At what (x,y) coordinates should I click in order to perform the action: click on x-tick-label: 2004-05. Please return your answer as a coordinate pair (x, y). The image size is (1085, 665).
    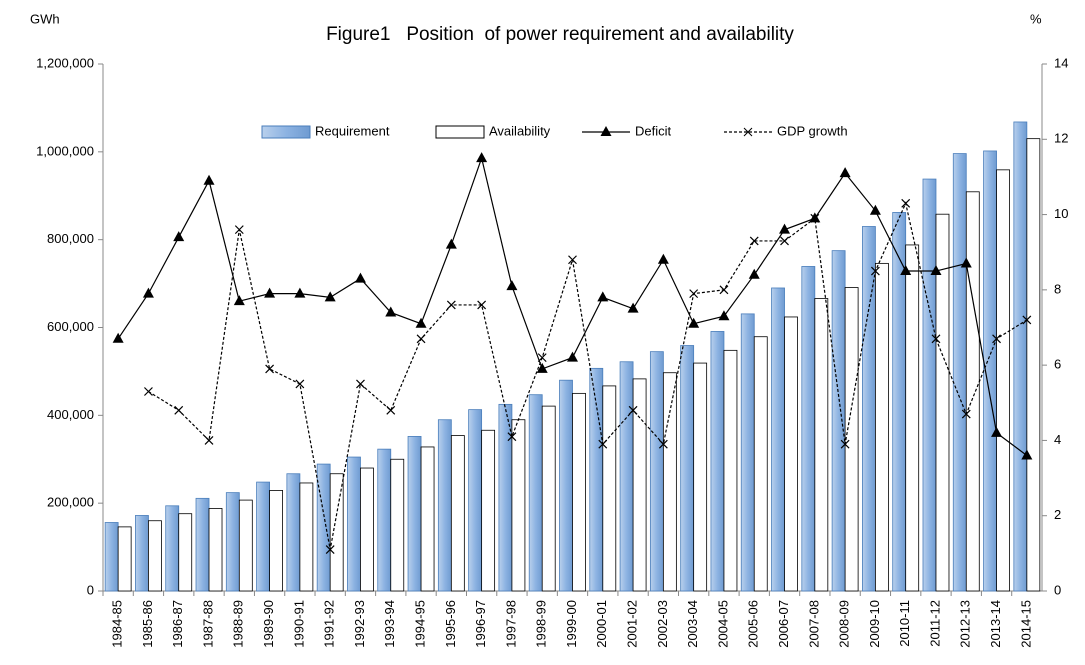
    Looking at the image, I should click on (722, 624).